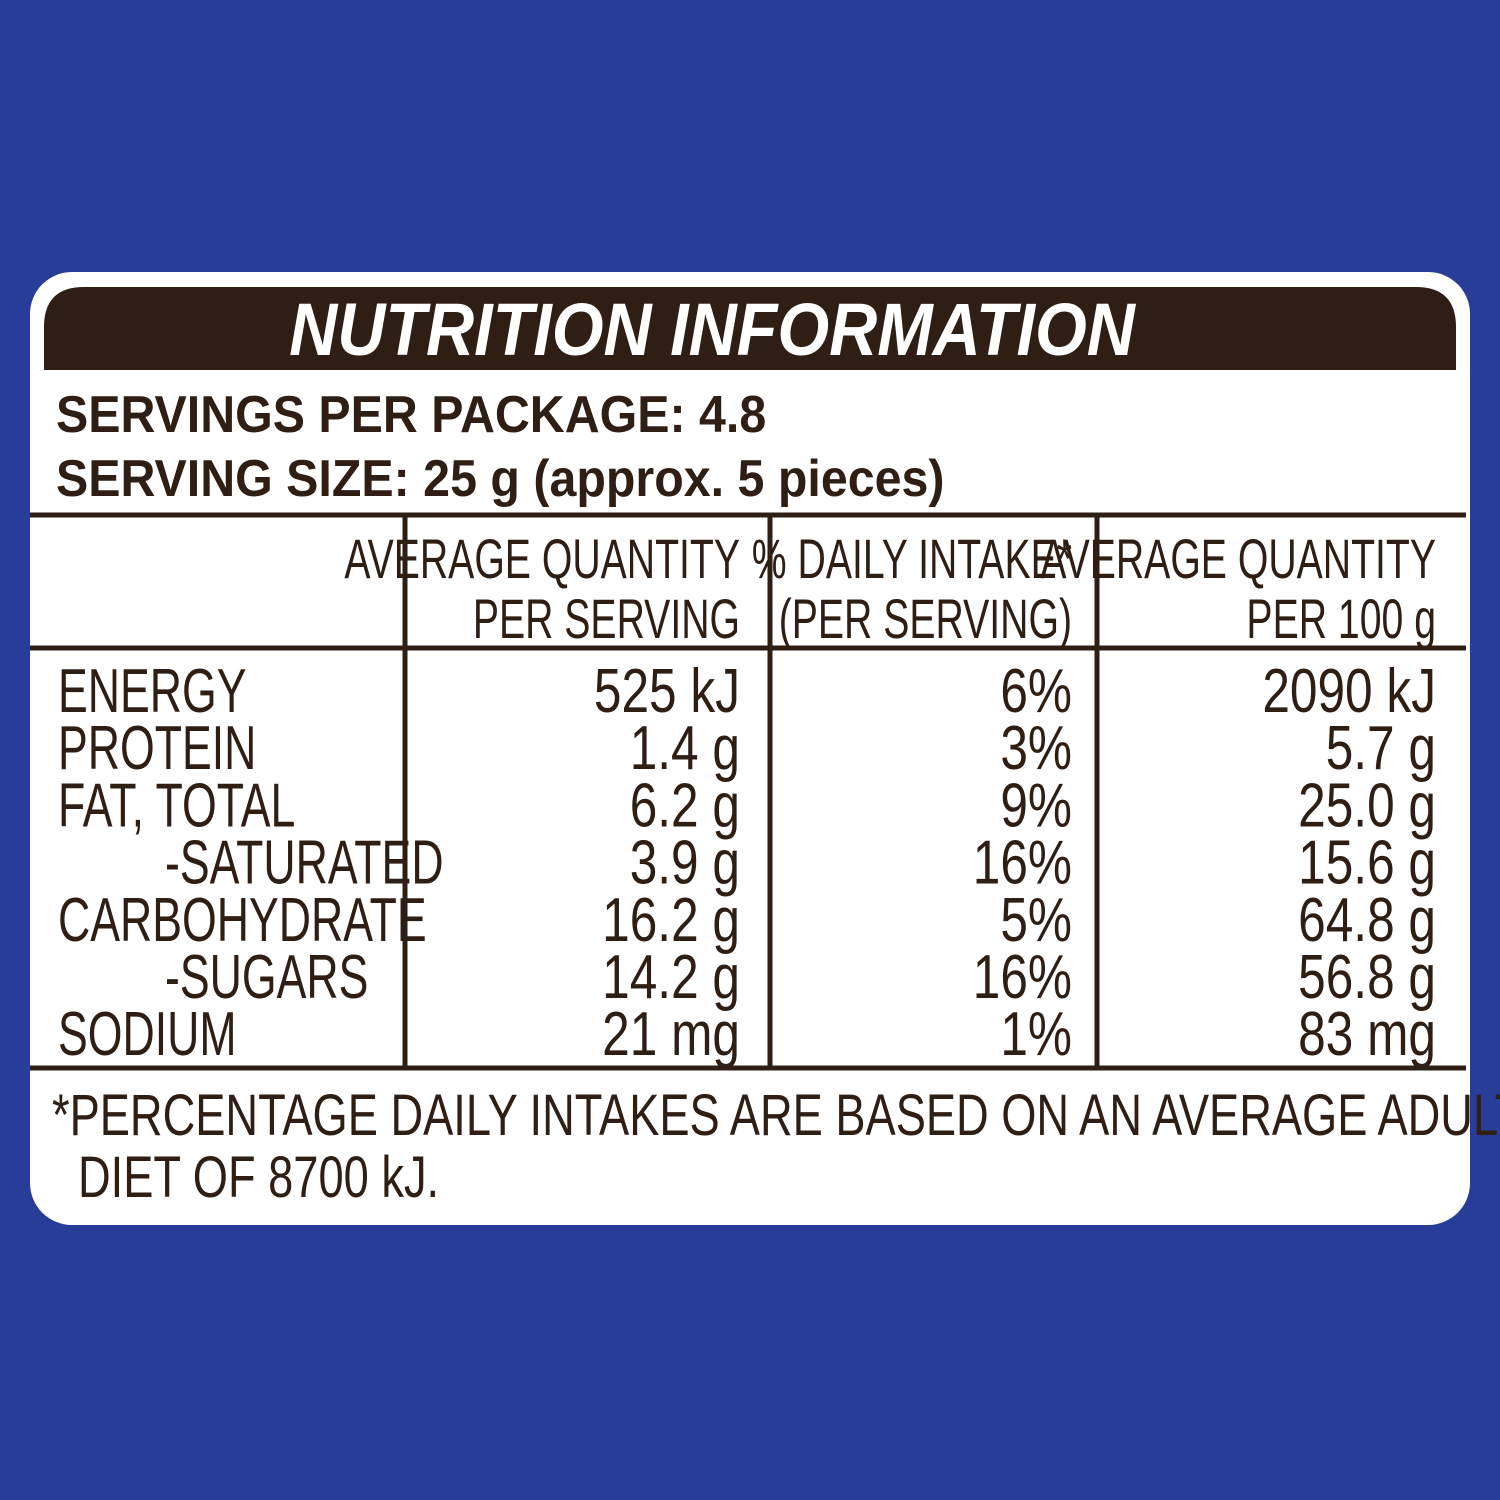 The image size is (1500, 1500). I want to click on nutrient-value: 6%, so click(1036, 691).